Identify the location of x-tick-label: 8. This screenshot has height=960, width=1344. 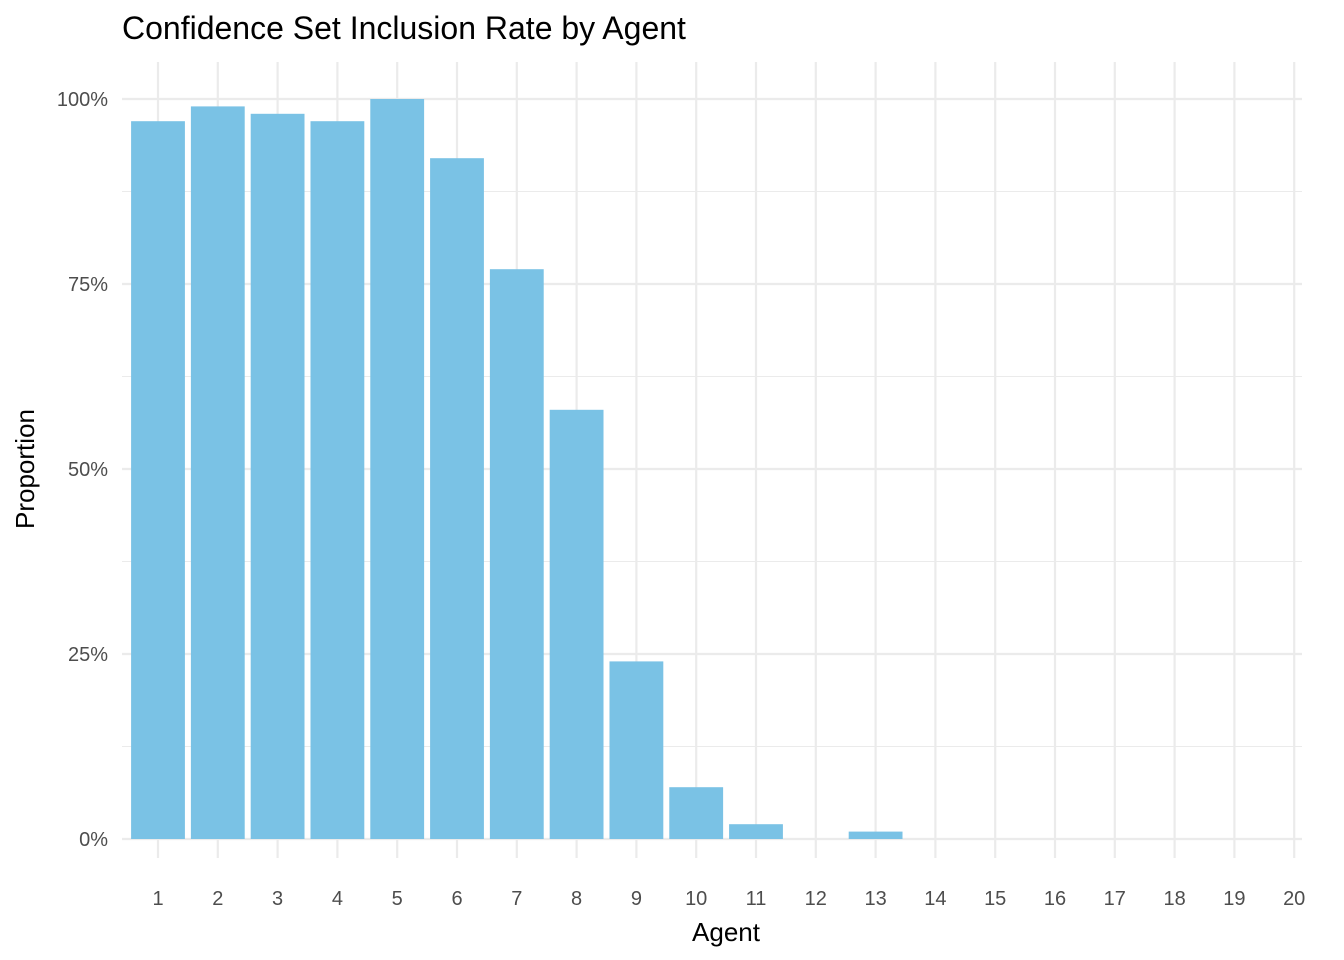
(576, 899).